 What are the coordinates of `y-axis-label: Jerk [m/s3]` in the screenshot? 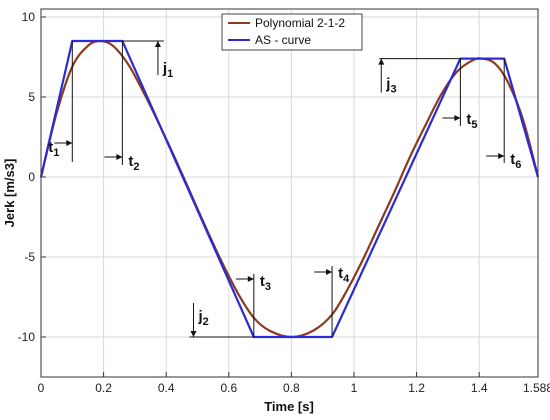 It's located at (9, 193).